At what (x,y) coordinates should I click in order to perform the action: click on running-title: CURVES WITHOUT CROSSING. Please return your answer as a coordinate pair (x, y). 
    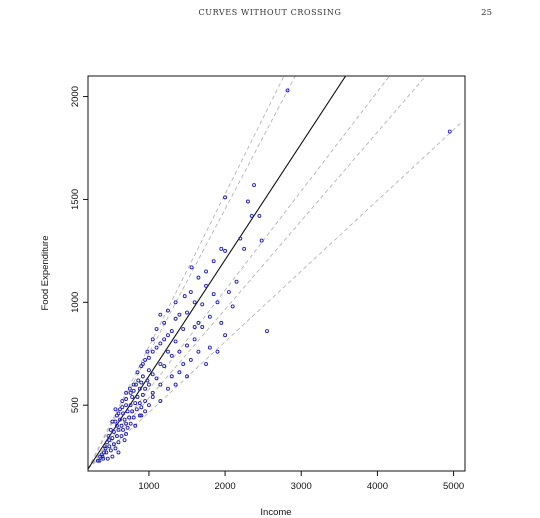
    Looking at the image, I should click on (270, 12).